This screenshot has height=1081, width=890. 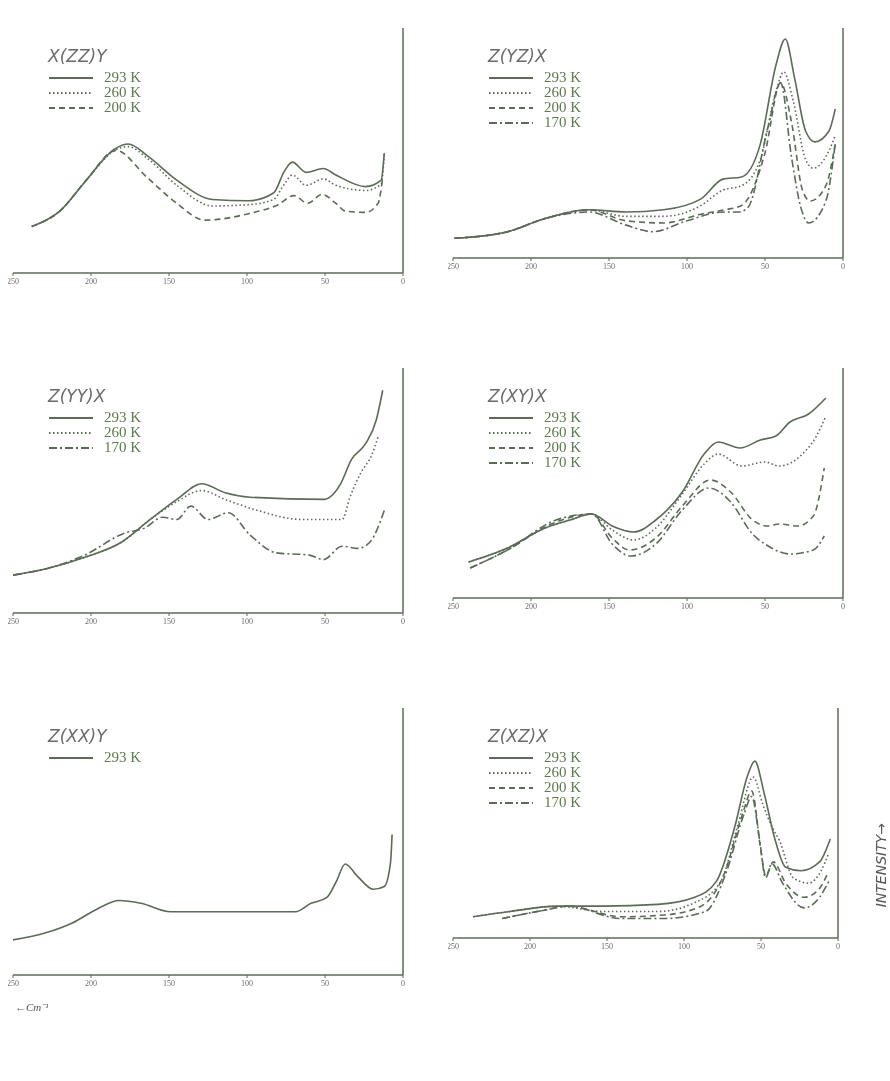 What do you see at coordinates (517, 396) in the screenshot?
I see `chart-title: Z(XY)X` at bounding box center [517, 396].